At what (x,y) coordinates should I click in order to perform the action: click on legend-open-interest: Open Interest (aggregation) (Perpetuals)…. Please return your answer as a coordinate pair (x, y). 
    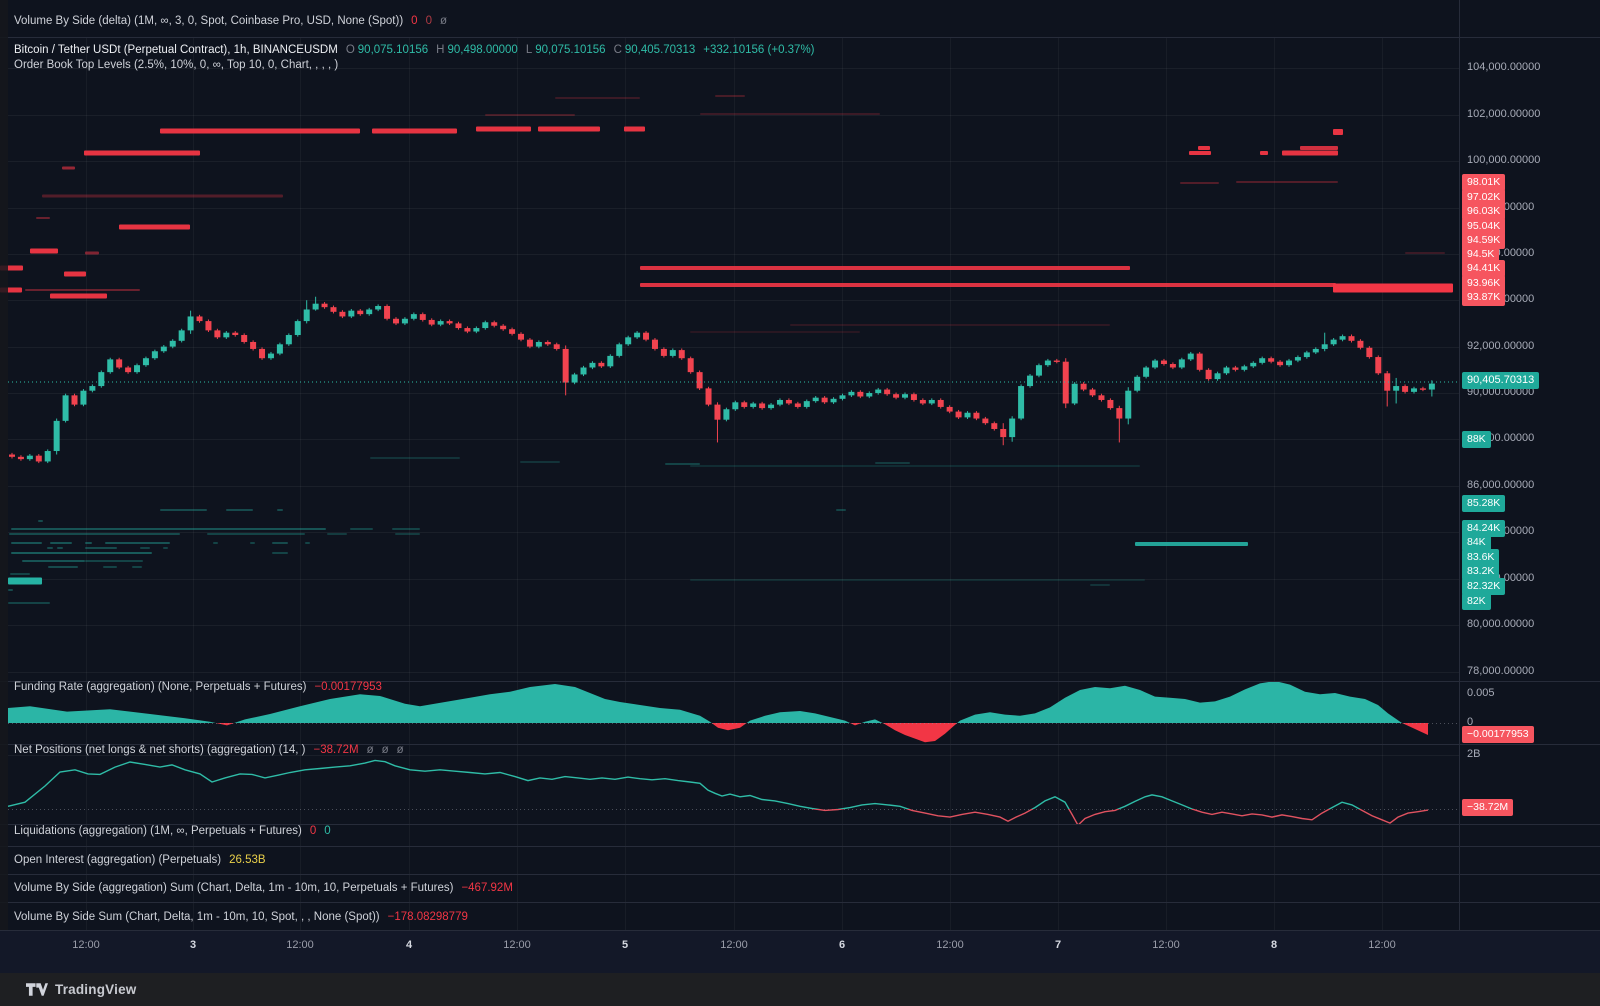
    Looking at the image, I should click on (144, 860).